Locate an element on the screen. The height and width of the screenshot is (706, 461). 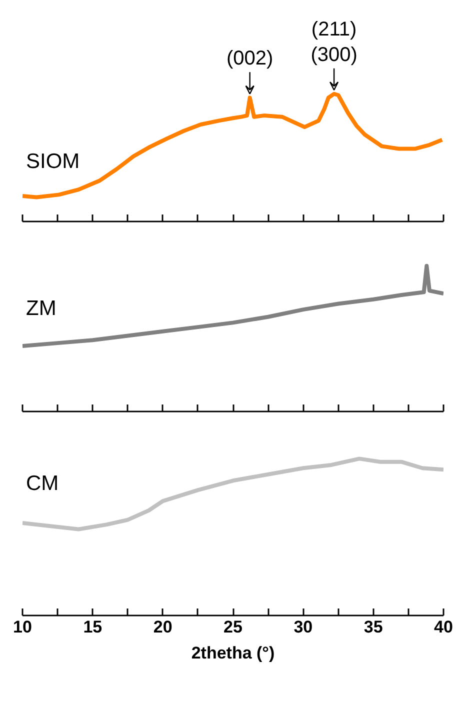
series-label: SIOM is located at coordinates (53, 161).